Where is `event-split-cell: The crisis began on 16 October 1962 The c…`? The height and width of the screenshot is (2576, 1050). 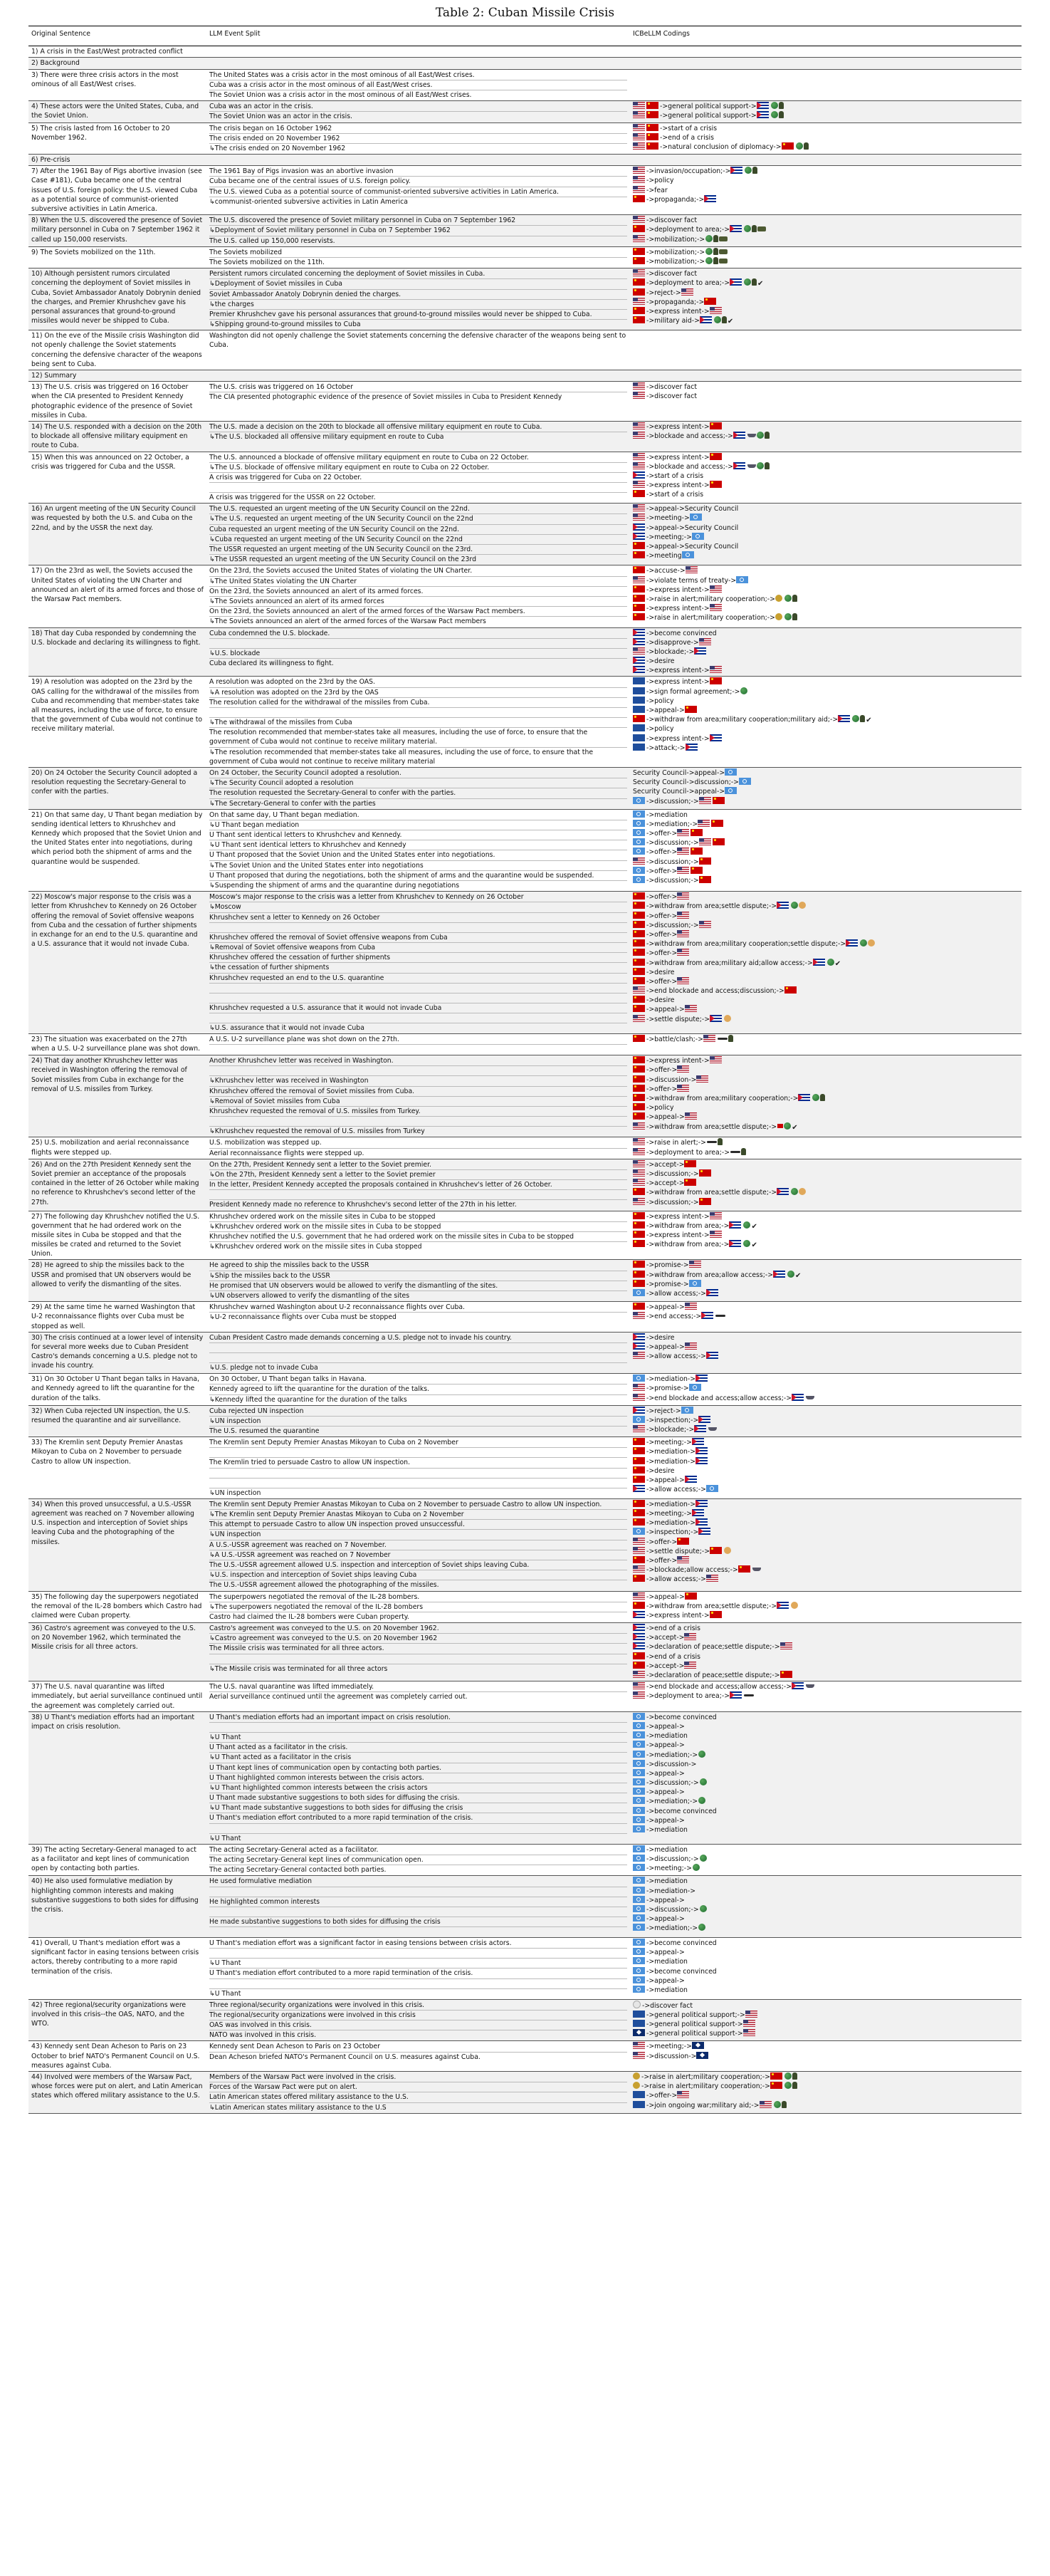
event-split-cell: The crisis began on 16 October 1962 The c… is located at coordinates (418, 138).